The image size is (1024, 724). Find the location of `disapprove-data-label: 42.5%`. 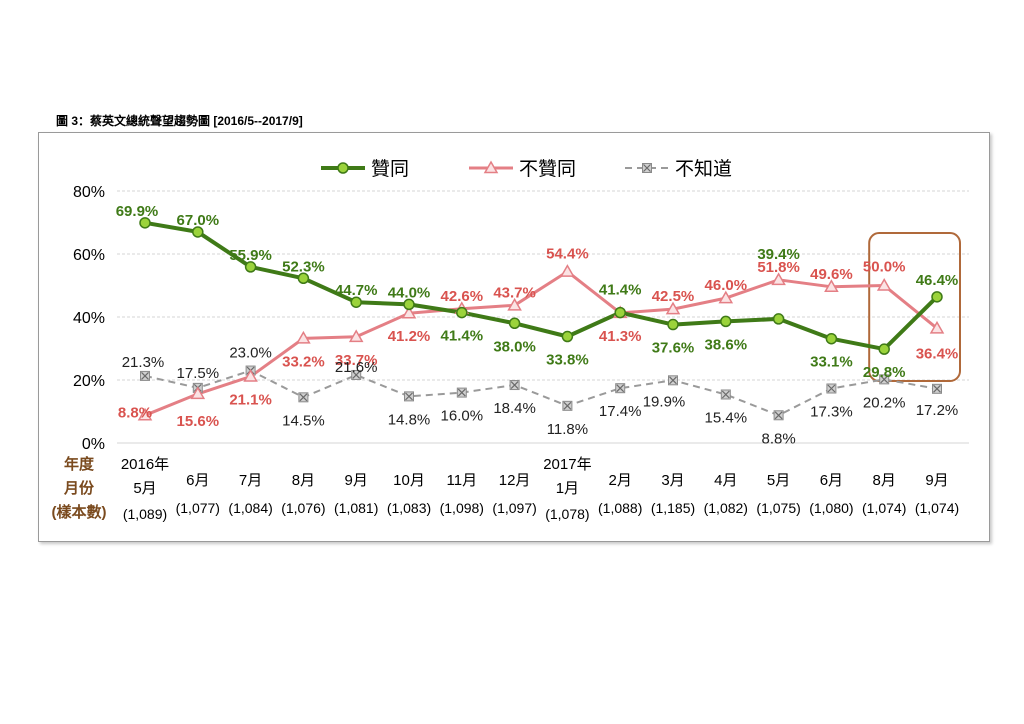

disapprove-data-label: 42.5% is located at coordinates (673, 296).